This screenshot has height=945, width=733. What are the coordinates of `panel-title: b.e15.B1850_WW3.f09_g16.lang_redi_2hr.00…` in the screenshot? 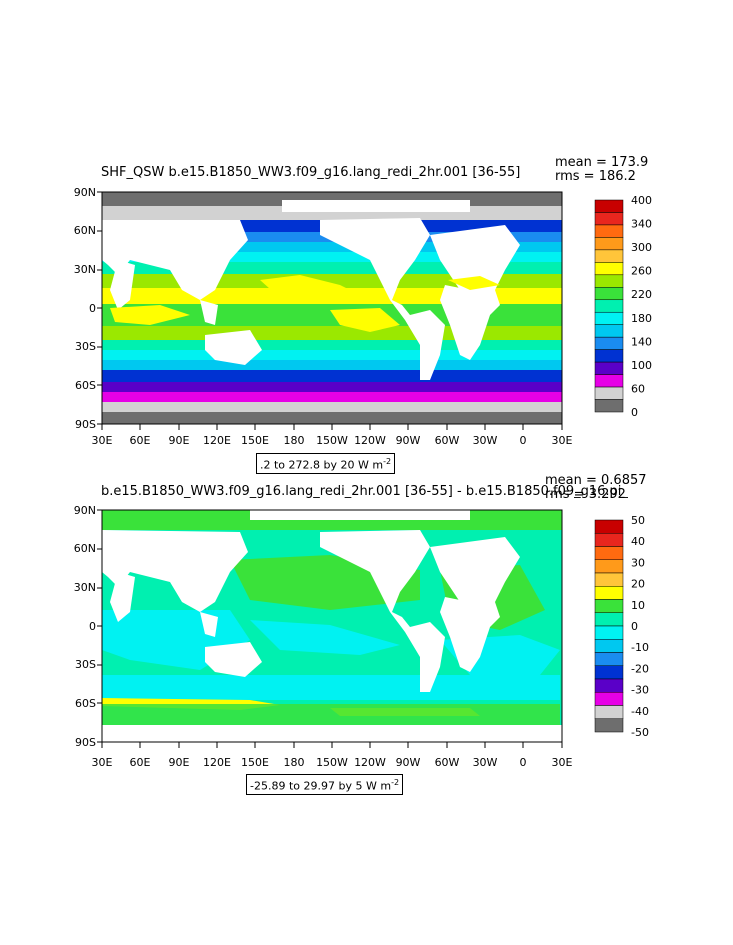 It's located at (364, 491).